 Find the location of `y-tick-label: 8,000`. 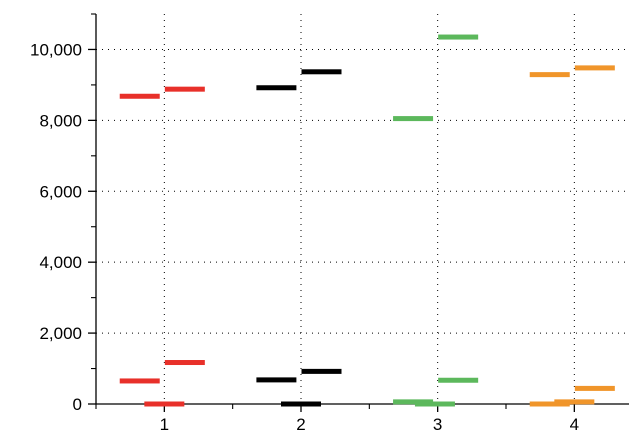

y-tick-label: 8,000 is located at coordinates (60, 120).